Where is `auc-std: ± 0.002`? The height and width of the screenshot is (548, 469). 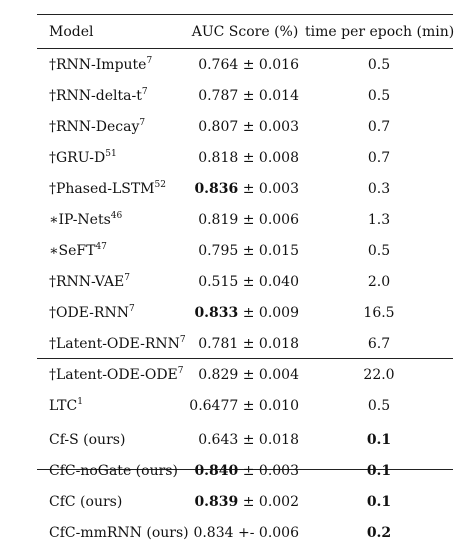 auc-std: ± 0.002 is located at coordinates (270, 501).